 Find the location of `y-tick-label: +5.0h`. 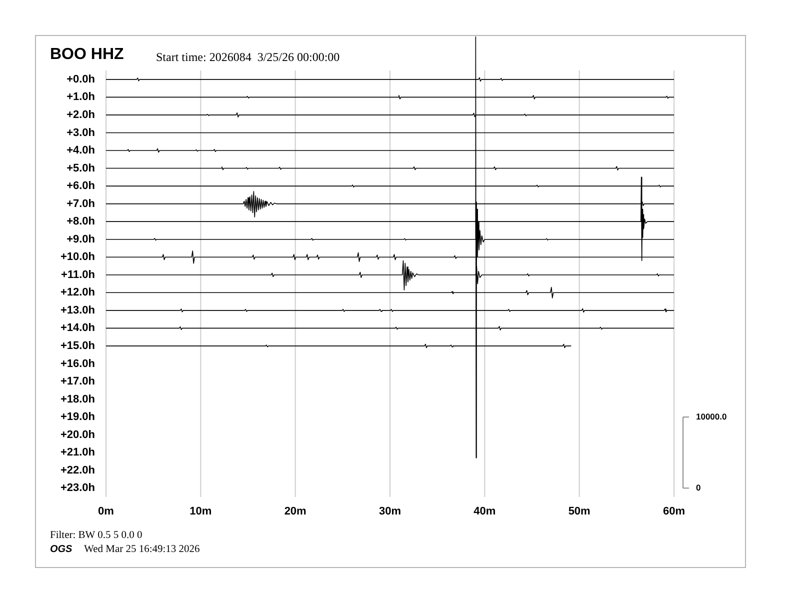

y-tick-label: +5.0h is located at coordinates (81, 168).